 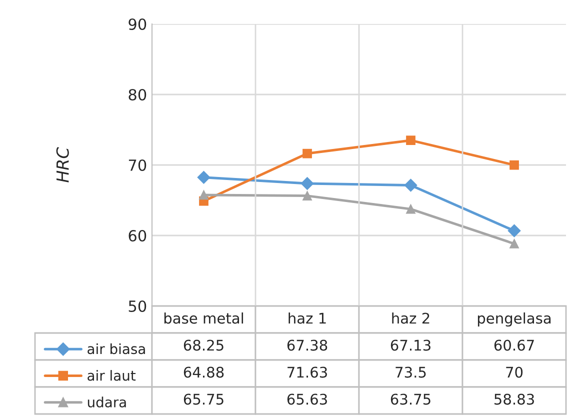 What do you see at coordinates (116, 348) in the screenshot?
I see `legend-label: air biasa` at bounding box center [116, 348].